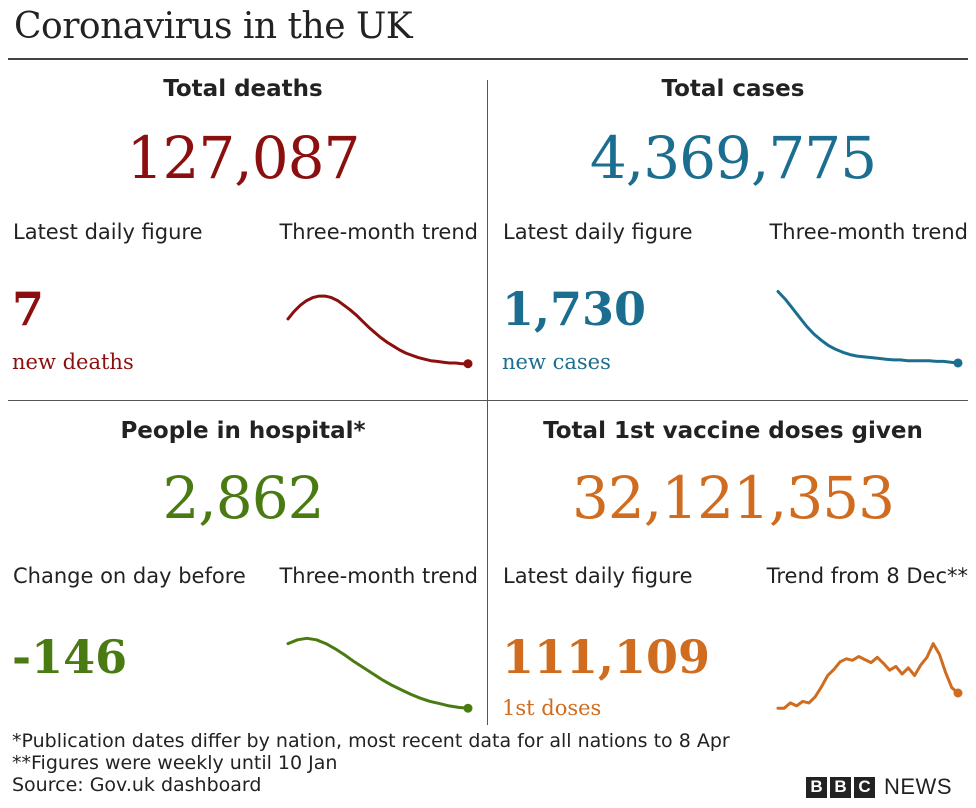  I want to click on daily-unit: new cases, so click(556, 362).